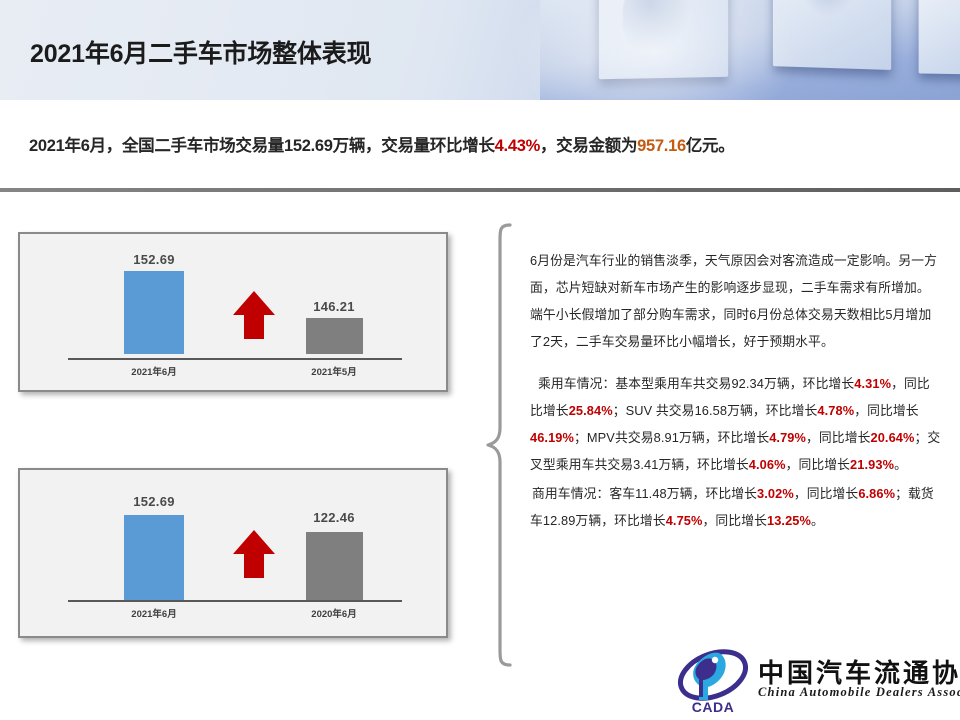 The height and width of the screenshot is (720, 960). What do you see at coordinates (715, 410) in the screenshot?
I see `passenger-text-3: ；SUV 共交易16.58万辆，环比增长` at bounding box center [715, 410].